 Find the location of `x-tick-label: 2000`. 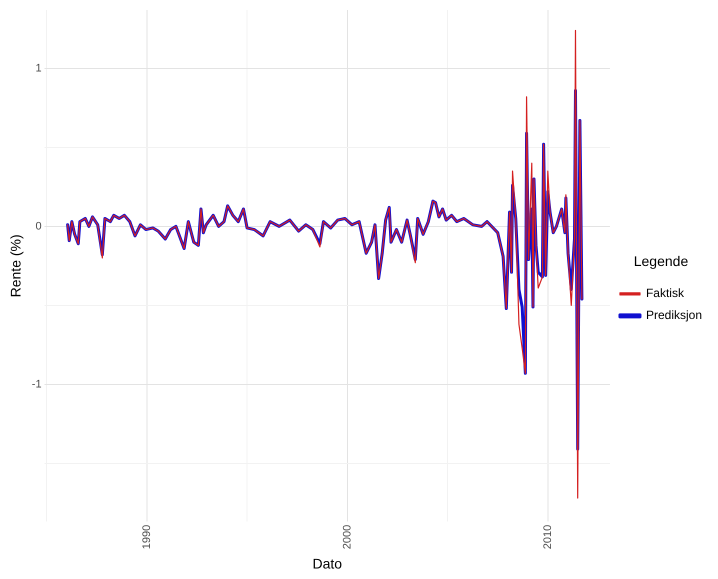

x-tick-label: 2000 is located at coordinates (347, 537).